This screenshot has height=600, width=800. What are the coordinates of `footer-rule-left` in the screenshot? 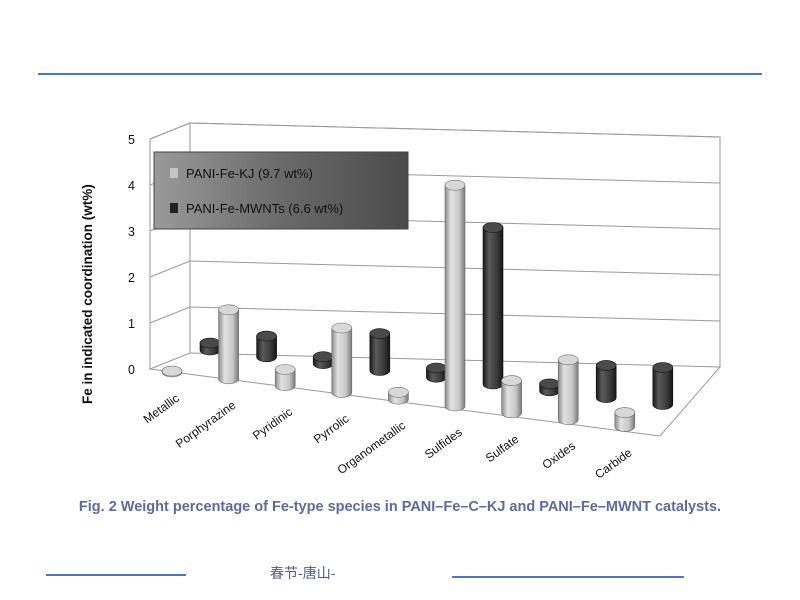 It's located at (116, 575).